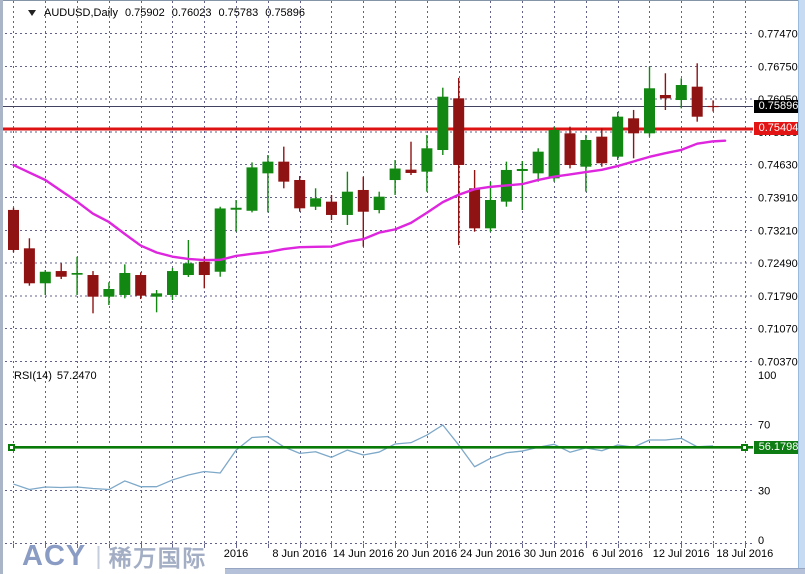 The width and height of the screenshot is (805, 574). I want to click on svg-text: 100, so click(767, 376).